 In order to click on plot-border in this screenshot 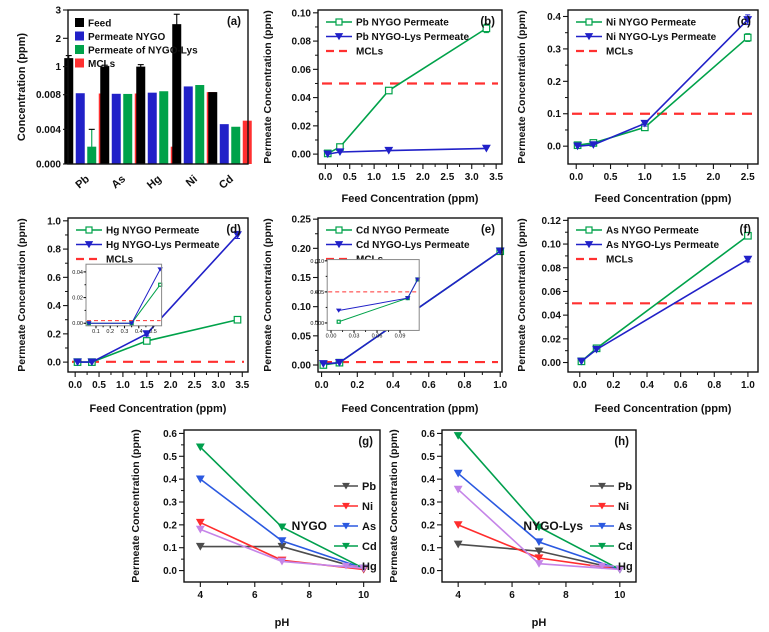, I will do `click(158, 87)`.